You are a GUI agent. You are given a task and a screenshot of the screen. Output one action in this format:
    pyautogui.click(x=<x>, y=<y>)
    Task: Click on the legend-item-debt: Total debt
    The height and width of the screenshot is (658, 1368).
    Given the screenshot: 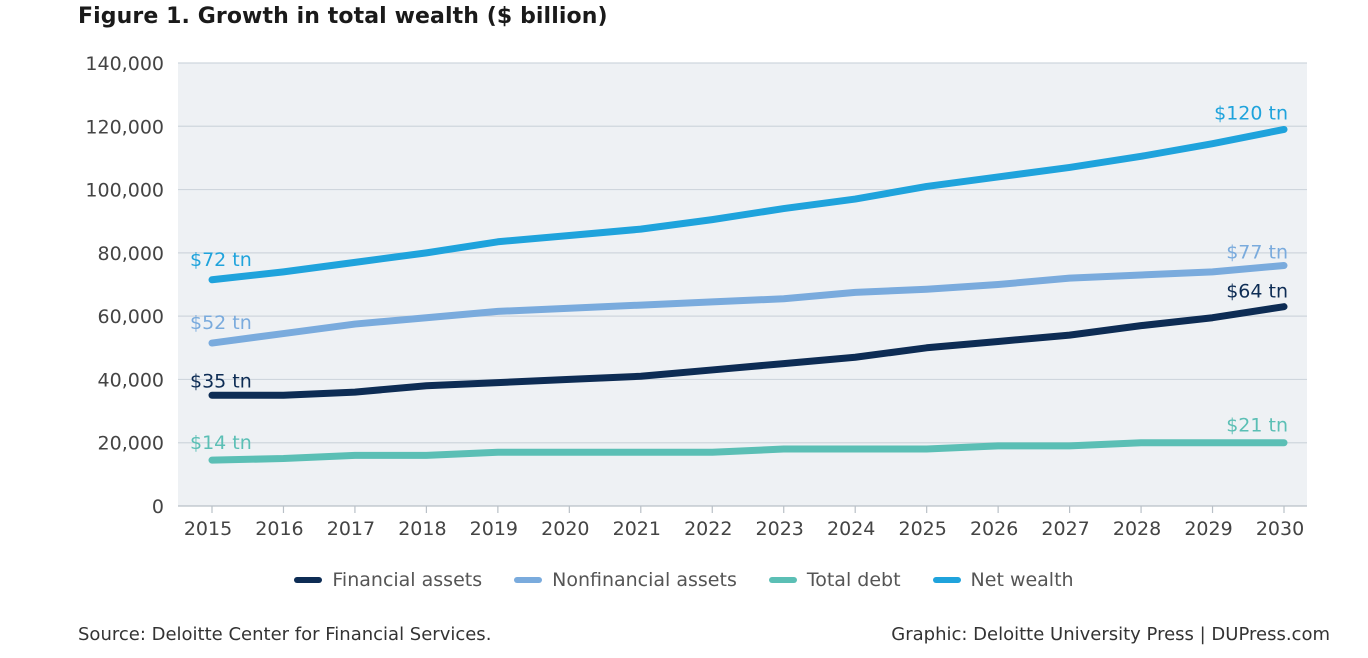 What is the action you would take?
    pyautogui.click(x=834, y=580)
    